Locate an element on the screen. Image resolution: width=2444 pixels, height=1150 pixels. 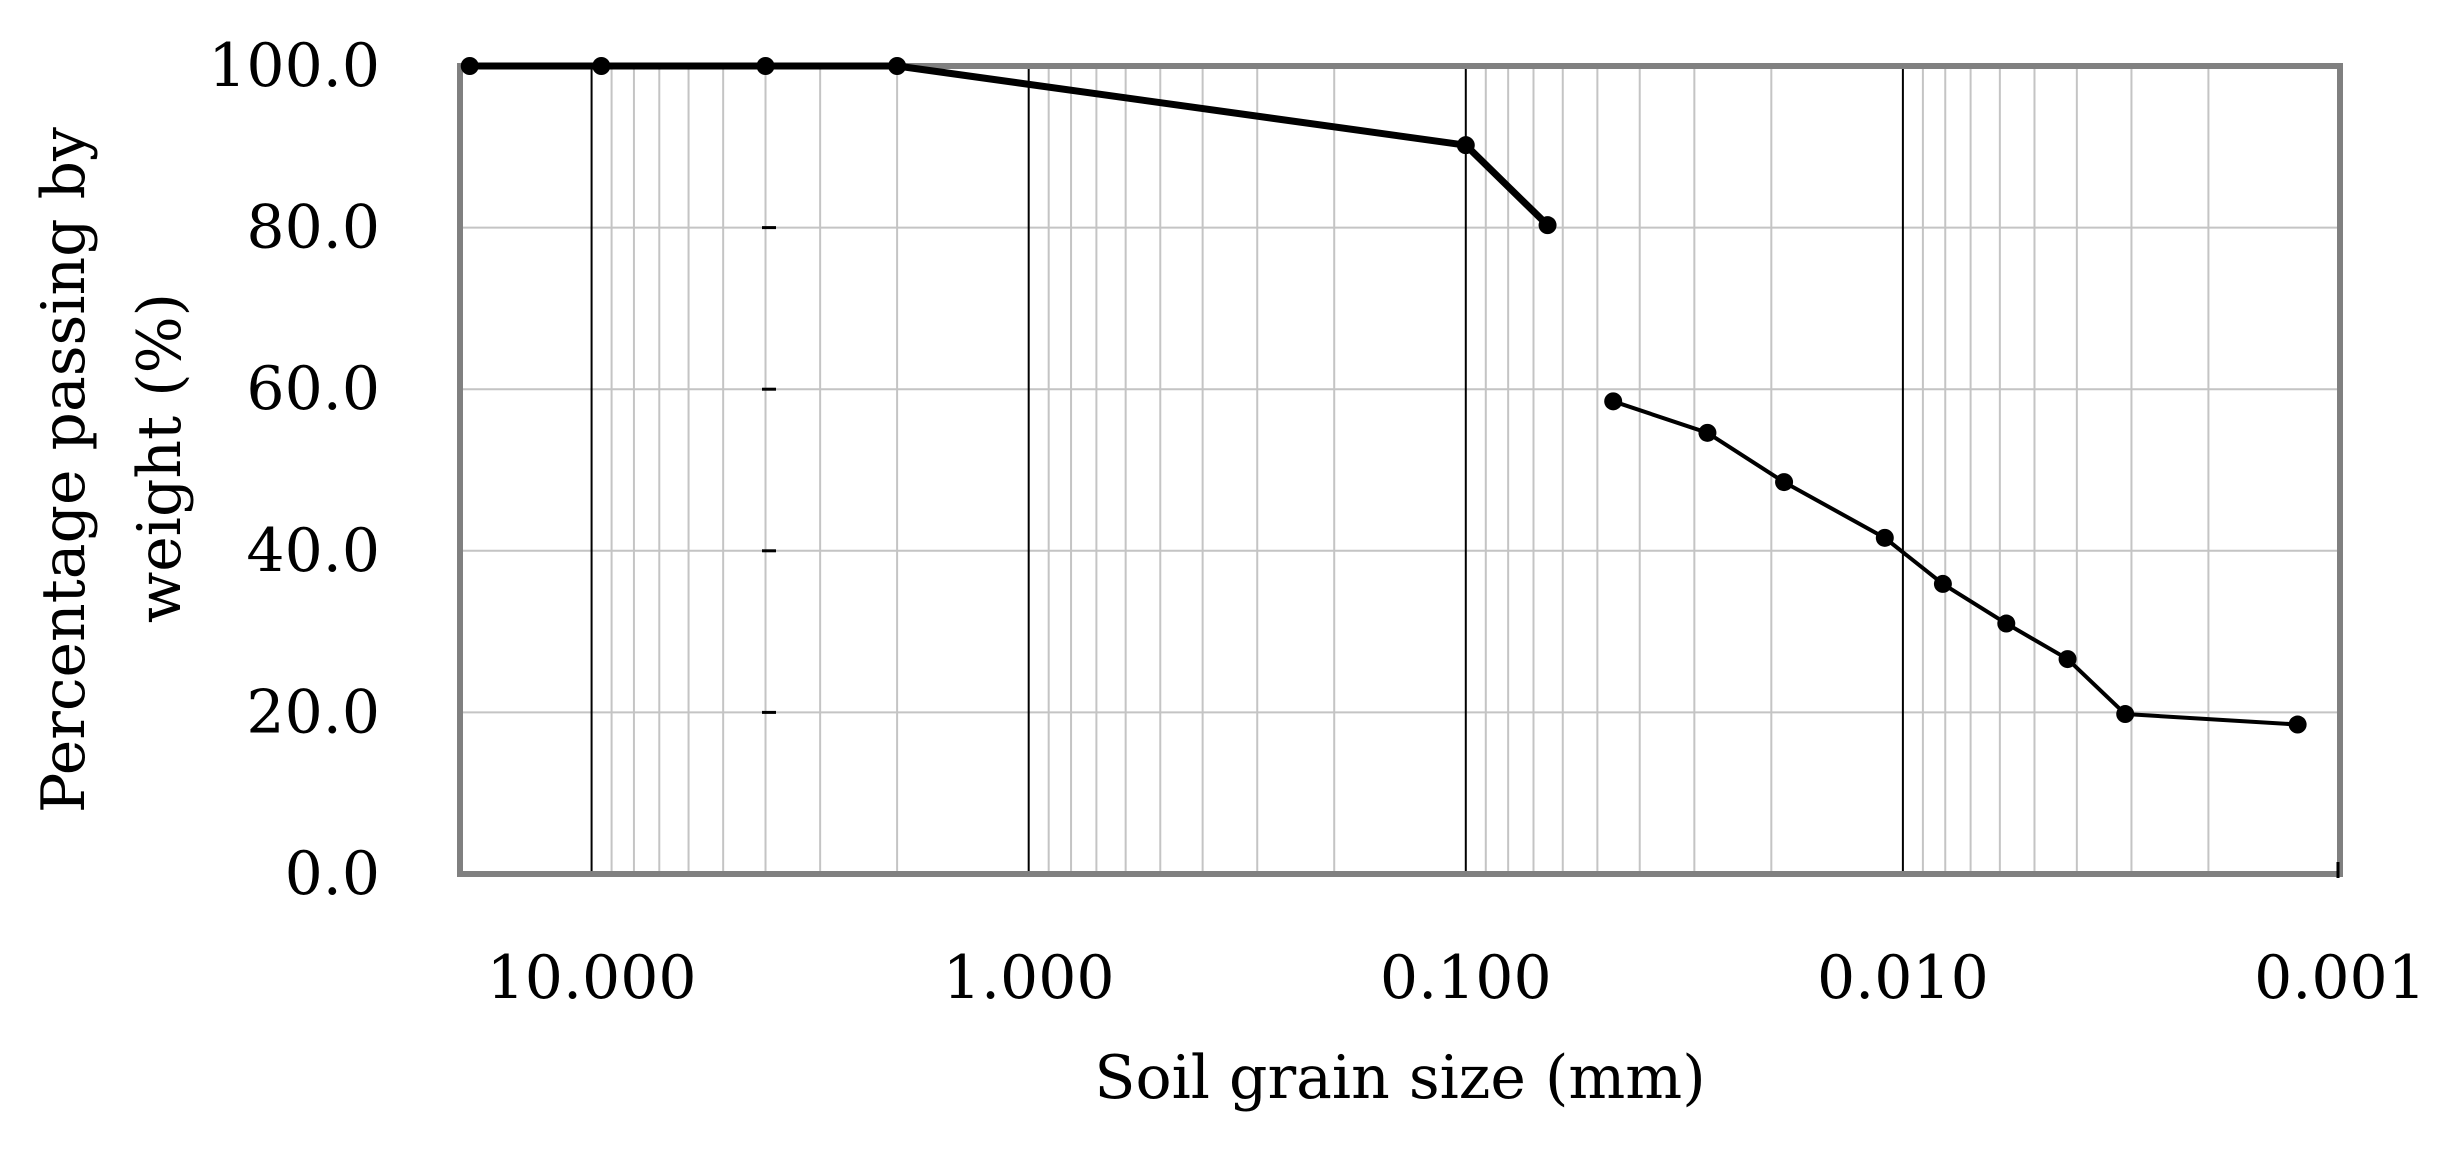
series-1-line is located at coordinates (1010, 145).